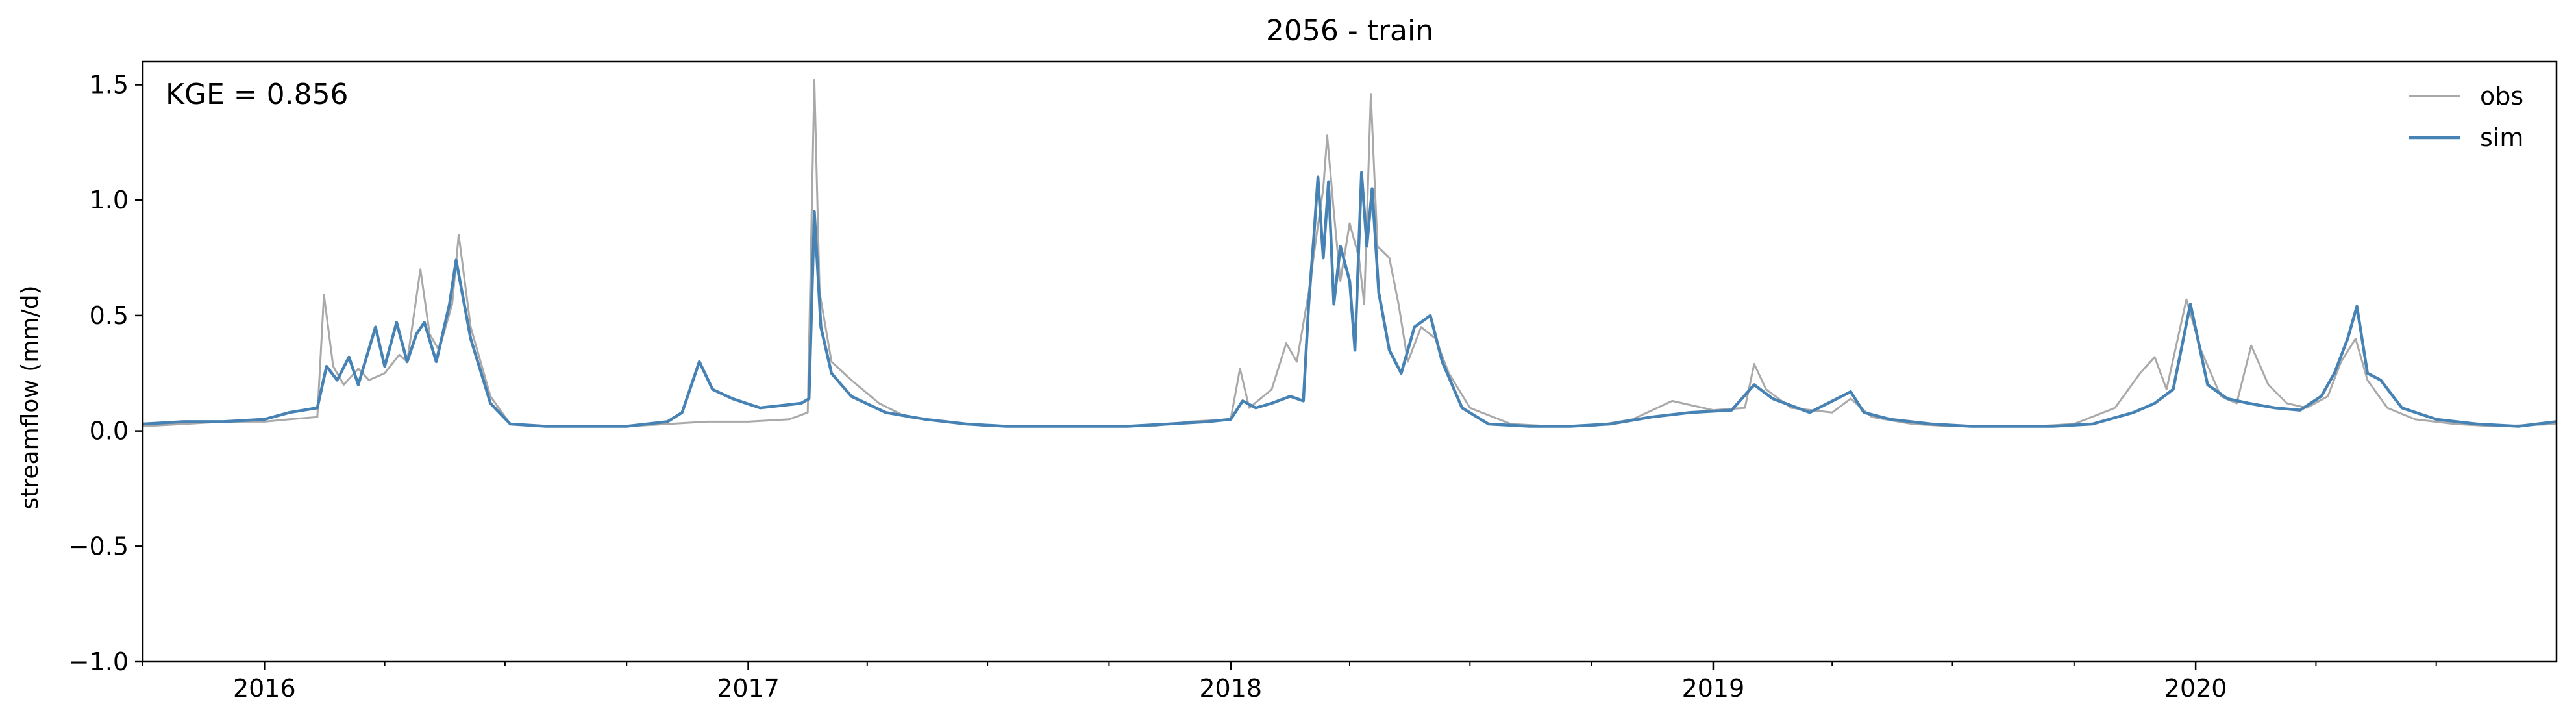  I want to click on kge-annotation: KGE = 0.856, so click(257, 94).